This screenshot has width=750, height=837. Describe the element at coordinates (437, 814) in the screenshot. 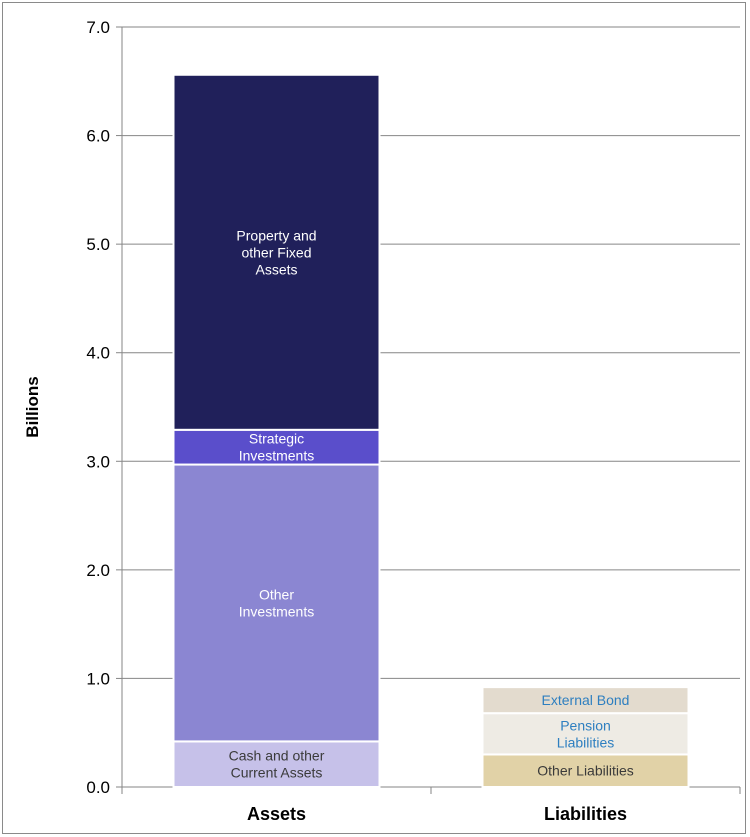

I see `category-labels: Assets Liabilities` at that location.